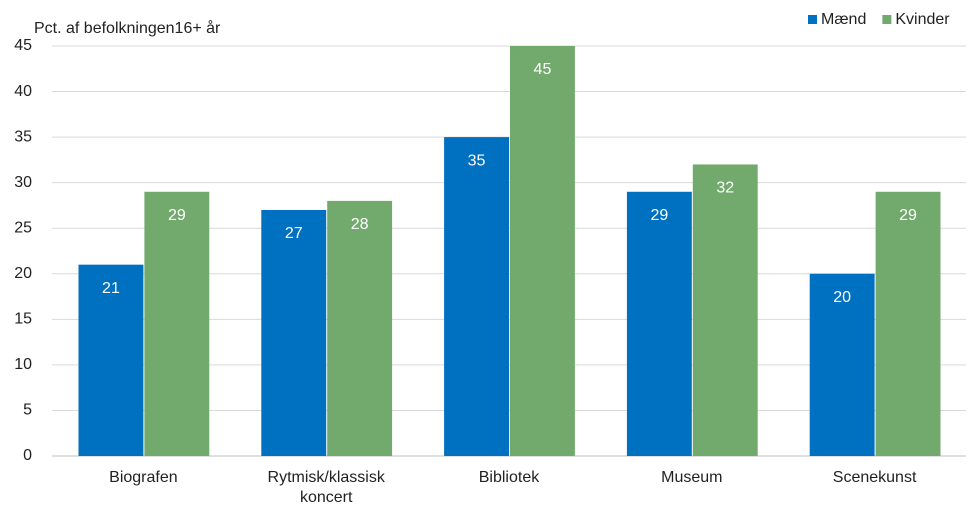 The image size is (971, 514). Describe the element at coordinates (23, 273) in the screenshot. I see `y-tick-label: 20` at that location.